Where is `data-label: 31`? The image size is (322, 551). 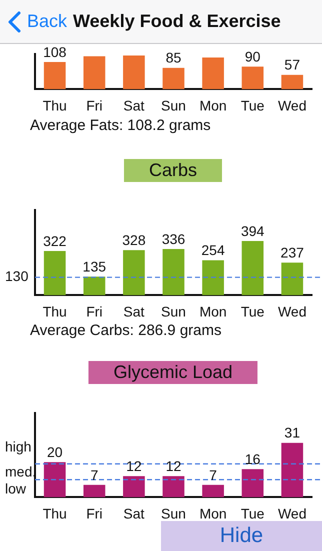 data-label: 31 is located at coordinates (292, 432).